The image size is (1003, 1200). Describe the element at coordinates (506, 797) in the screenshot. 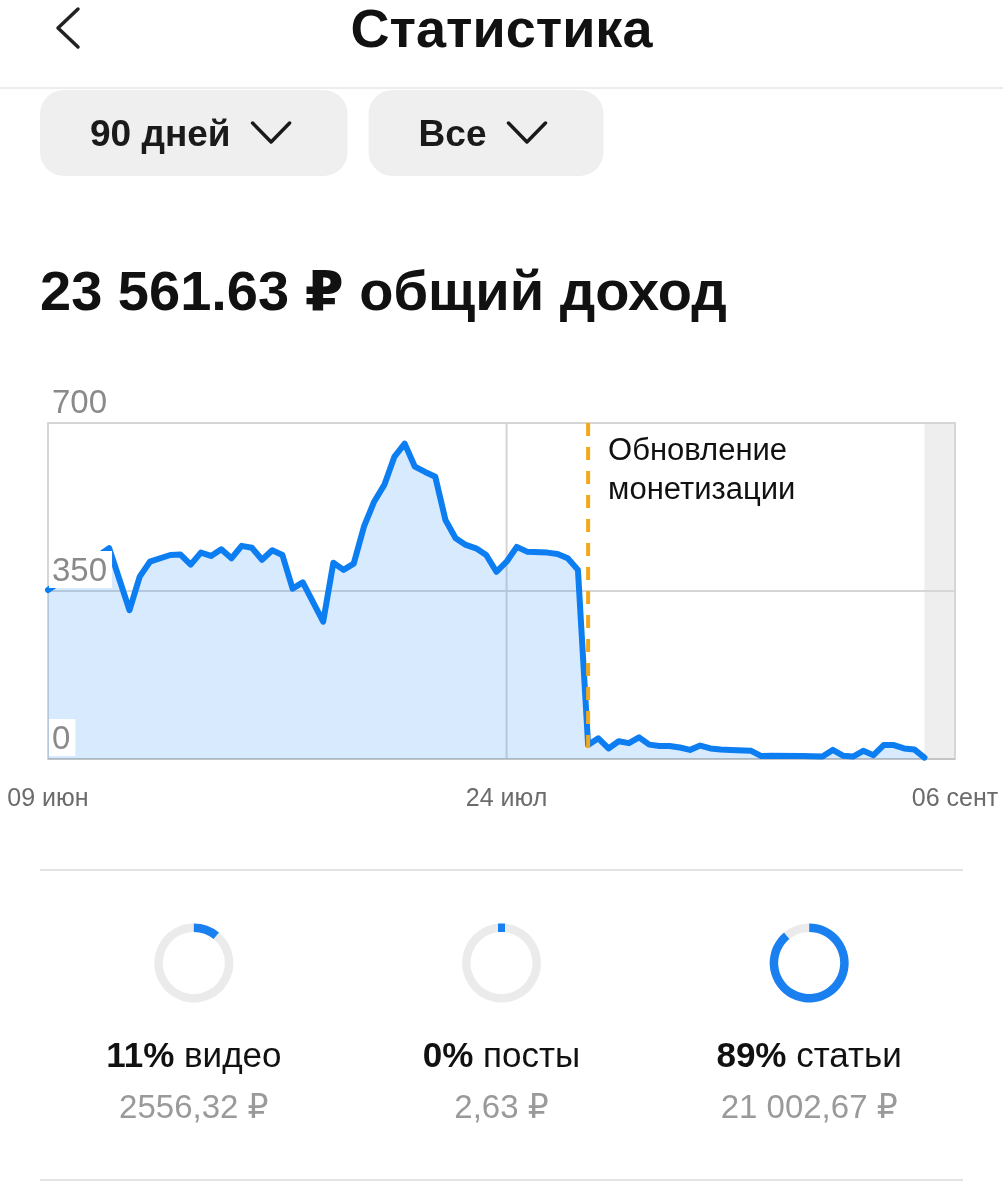

I see `x-tick-label: 24 июл` at that location.